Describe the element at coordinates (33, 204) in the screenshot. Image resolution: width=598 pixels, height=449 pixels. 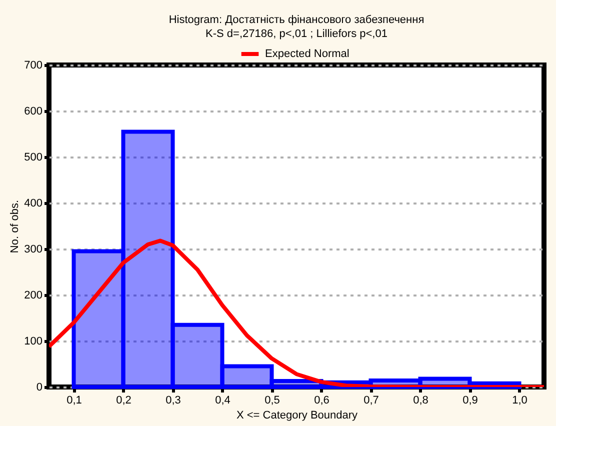
I see `y-tick-label: 400` at that location.